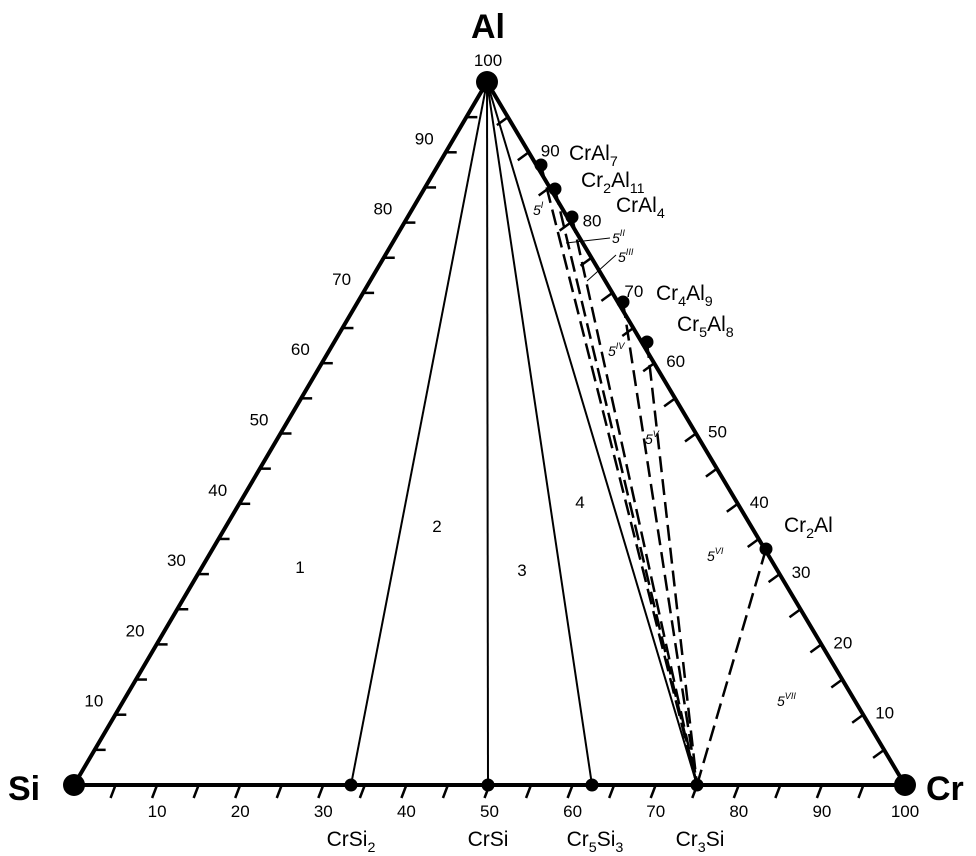  What do you see at coordinates (697, 785) in the screenshot?
I see `dot-cr3si` at bounding box center [697, 785].